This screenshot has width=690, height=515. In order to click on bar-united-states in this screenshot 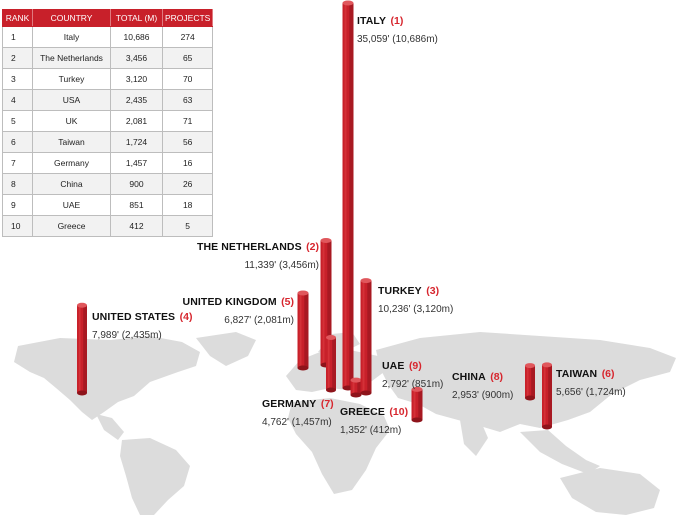, I will do `click(82, 349)`.